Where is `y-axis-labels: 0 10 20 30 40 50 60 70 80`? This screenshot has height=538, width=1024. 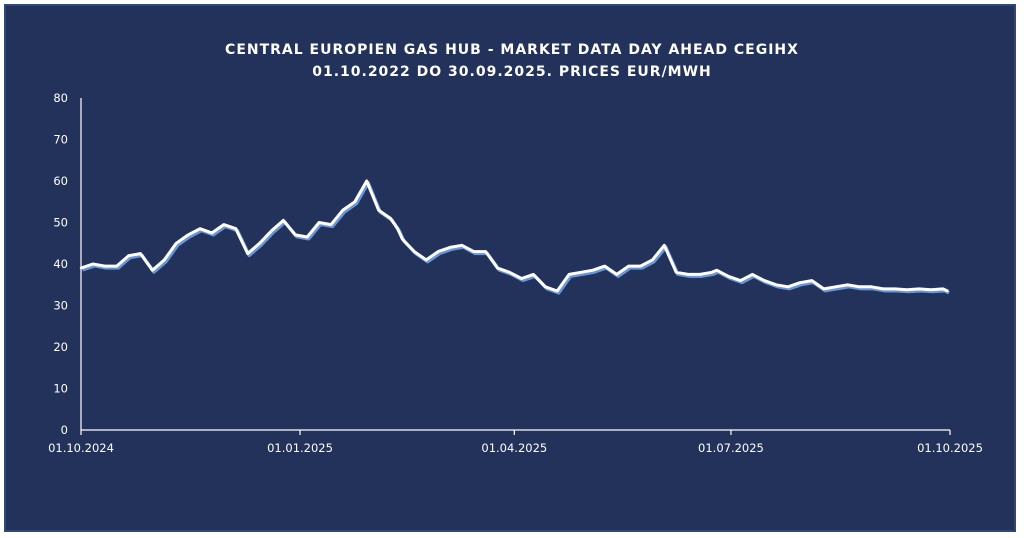 y-axis-labels: 0 10 20 30 40 50 60 70 80 is located at coordinates (60, 264).